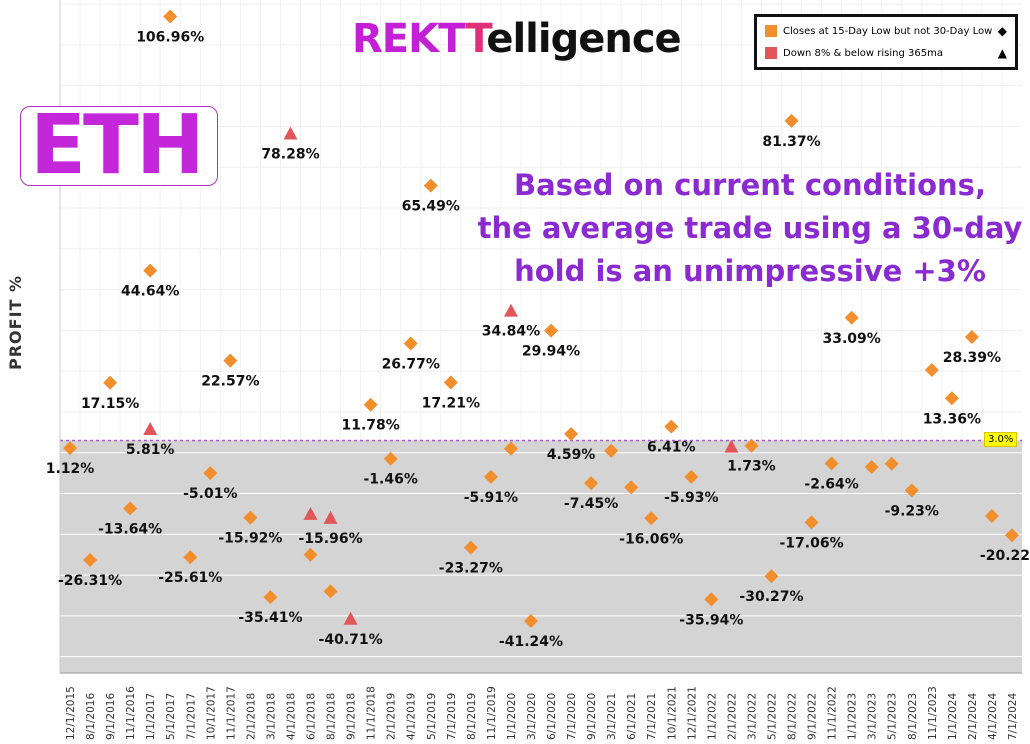 The height and width of the screenshot is (744, 1030). I want to click on x-tick-label: 5/1/2023, so click(893, 716).